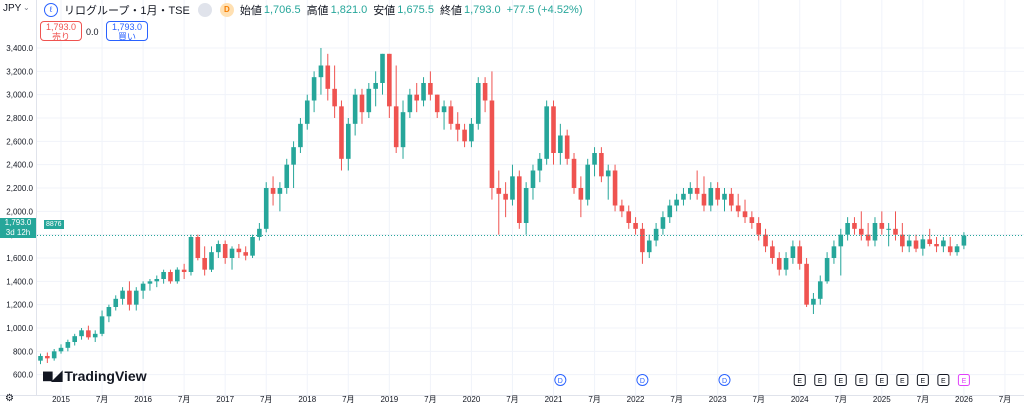  Describe the element at coordinates (23, 375) in the screenshot. I see `price-tick-label: 600.0` at that location.